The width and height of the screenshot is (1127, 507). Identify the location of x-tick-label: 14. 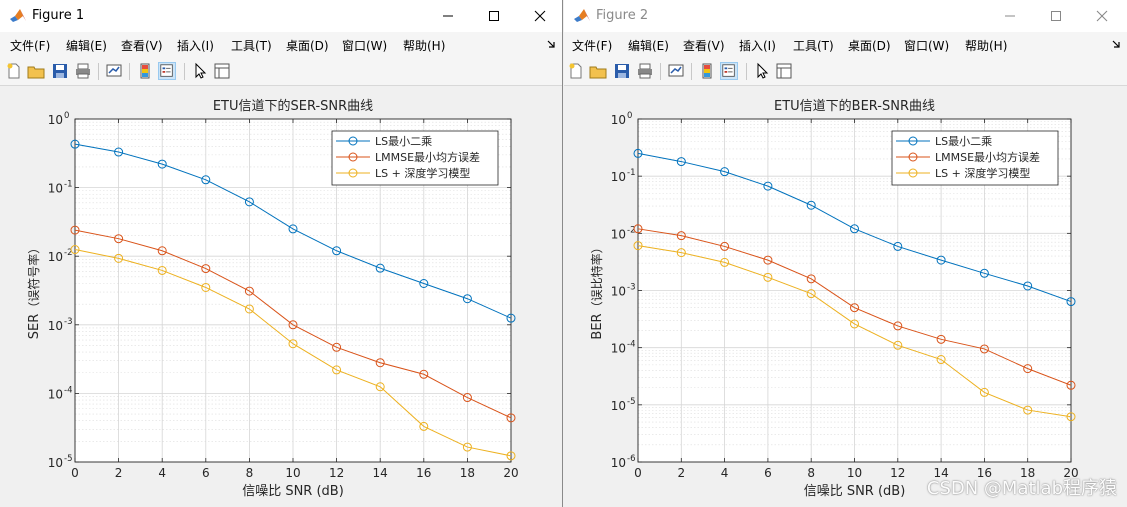
(940, 473).